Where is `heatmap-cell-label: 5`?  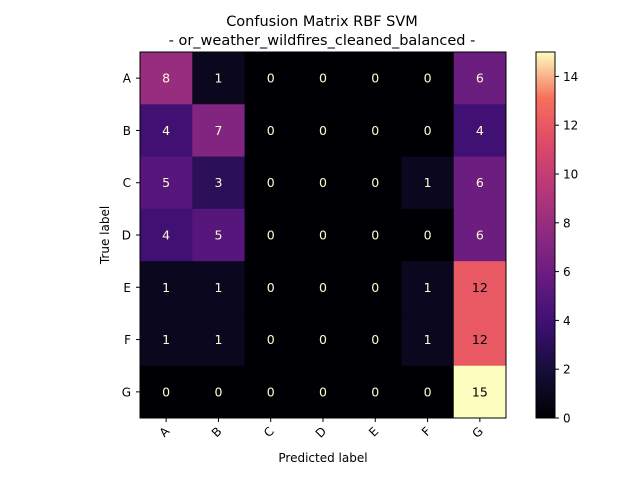 heatmap-cell-label: 5 is located at coordinates (218, 235).